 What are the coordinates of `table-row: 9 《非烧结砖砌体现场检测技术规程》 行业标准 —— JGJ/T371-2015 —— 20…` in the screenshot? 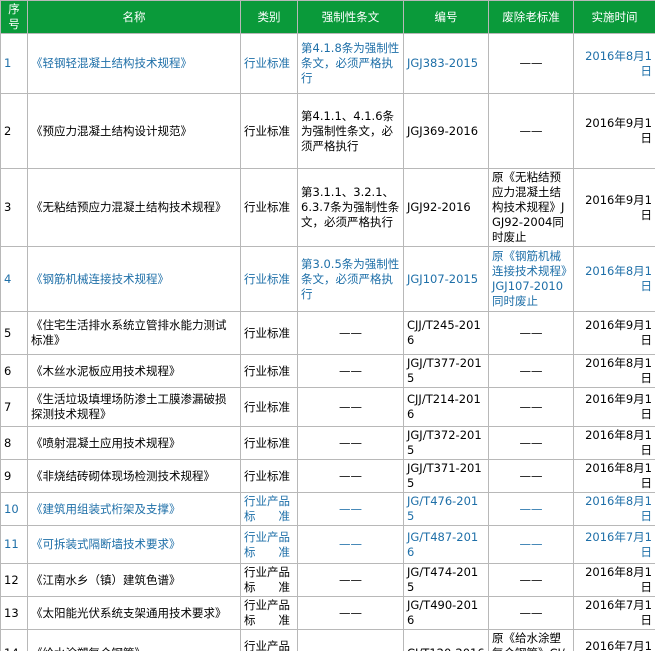 It's located at (327, 476).